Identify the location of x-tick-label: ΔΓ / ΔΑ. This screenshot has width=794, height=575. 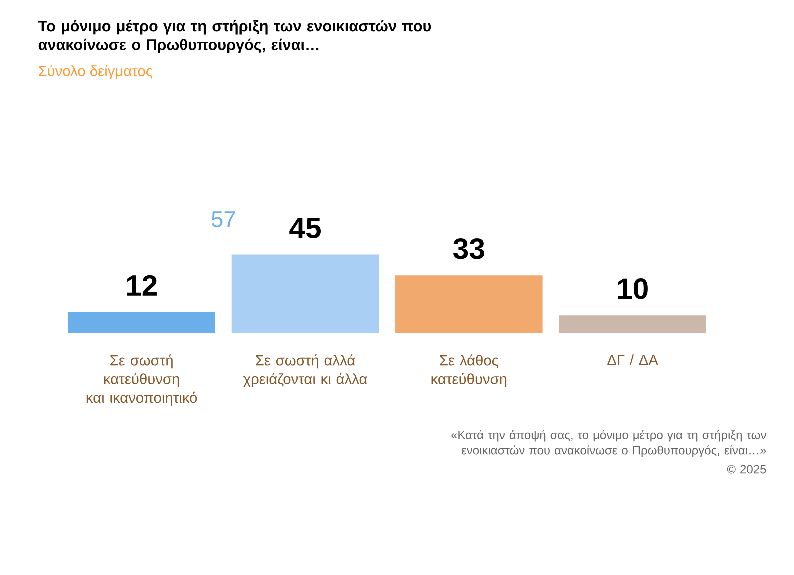
(633, 360).